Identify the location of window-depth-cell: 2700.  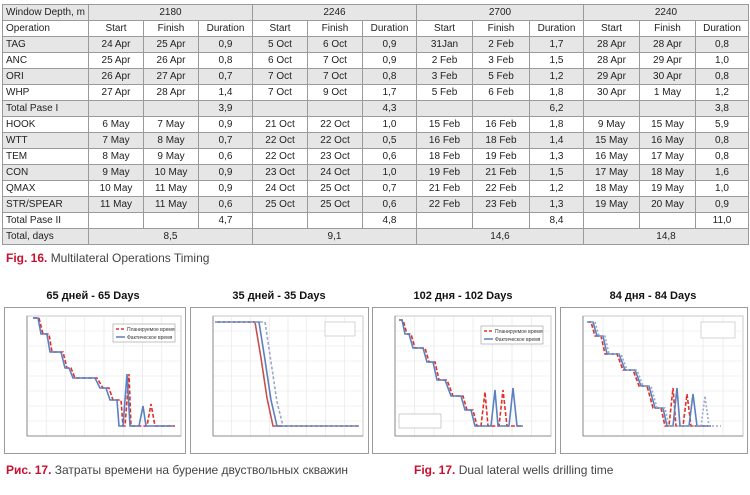
(500, 12).